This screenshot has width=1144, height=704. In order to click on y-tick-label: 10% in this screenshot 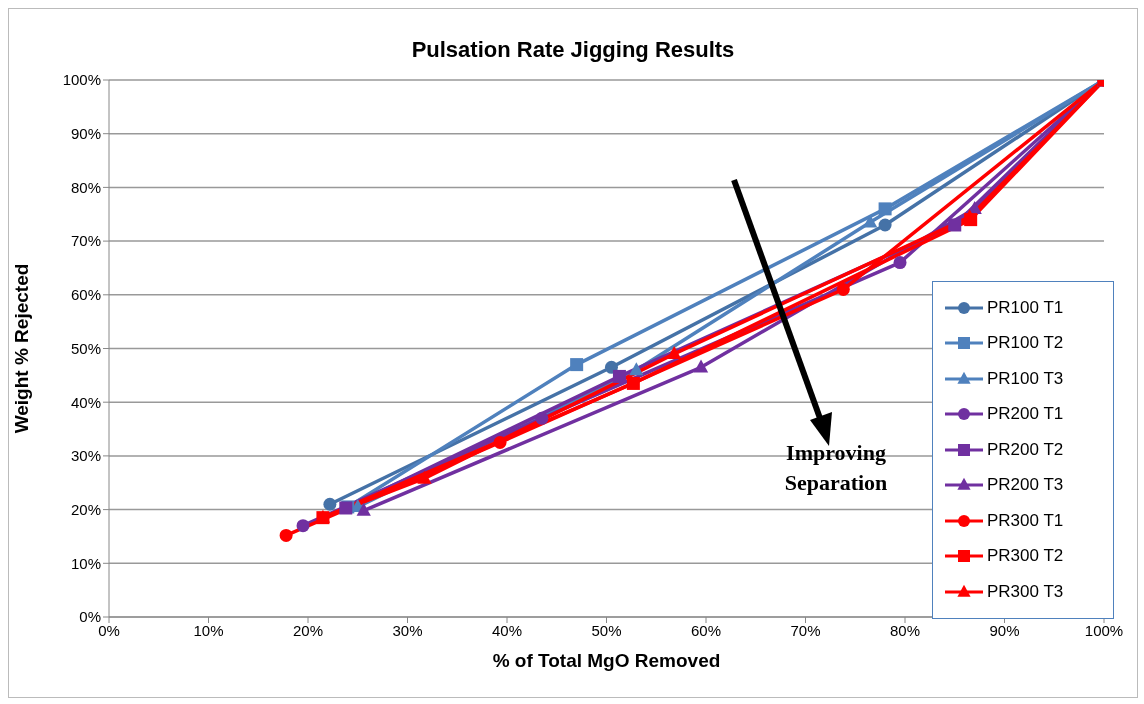, I will do `click(85, 563)`.